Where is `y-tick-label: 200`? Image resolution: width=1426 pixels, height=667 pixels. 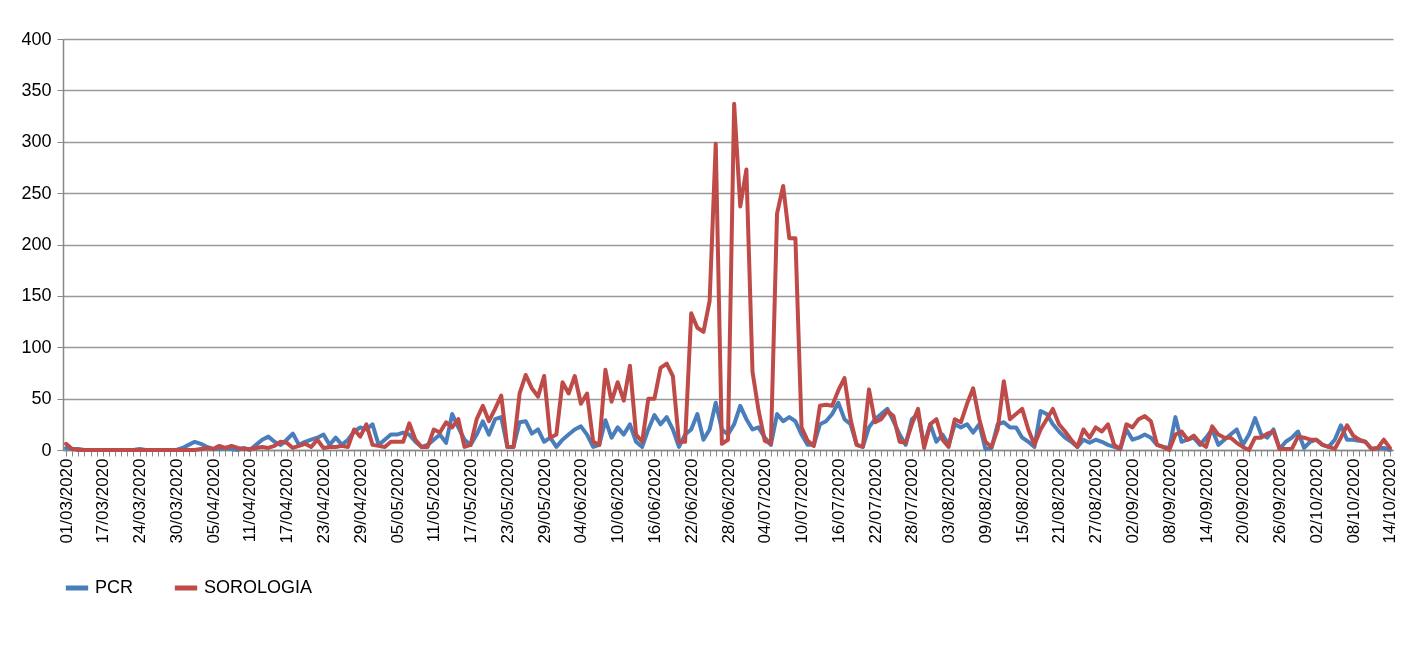 y-tick-label: 200 is located at coordinates (36, 244).